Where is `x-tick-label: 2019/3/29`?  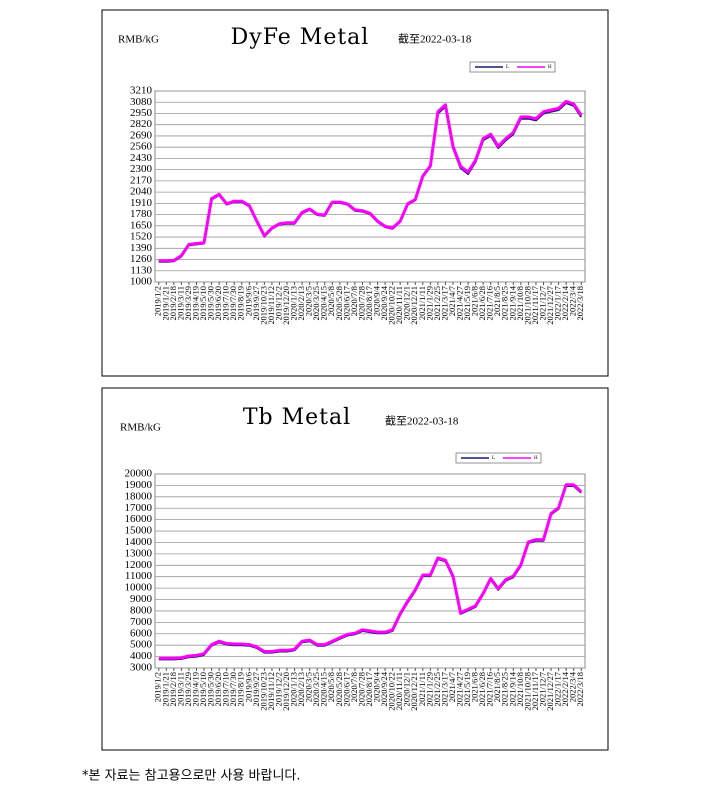 x-tick-label: 2019/3/29 is located at coordinates (188, 689).